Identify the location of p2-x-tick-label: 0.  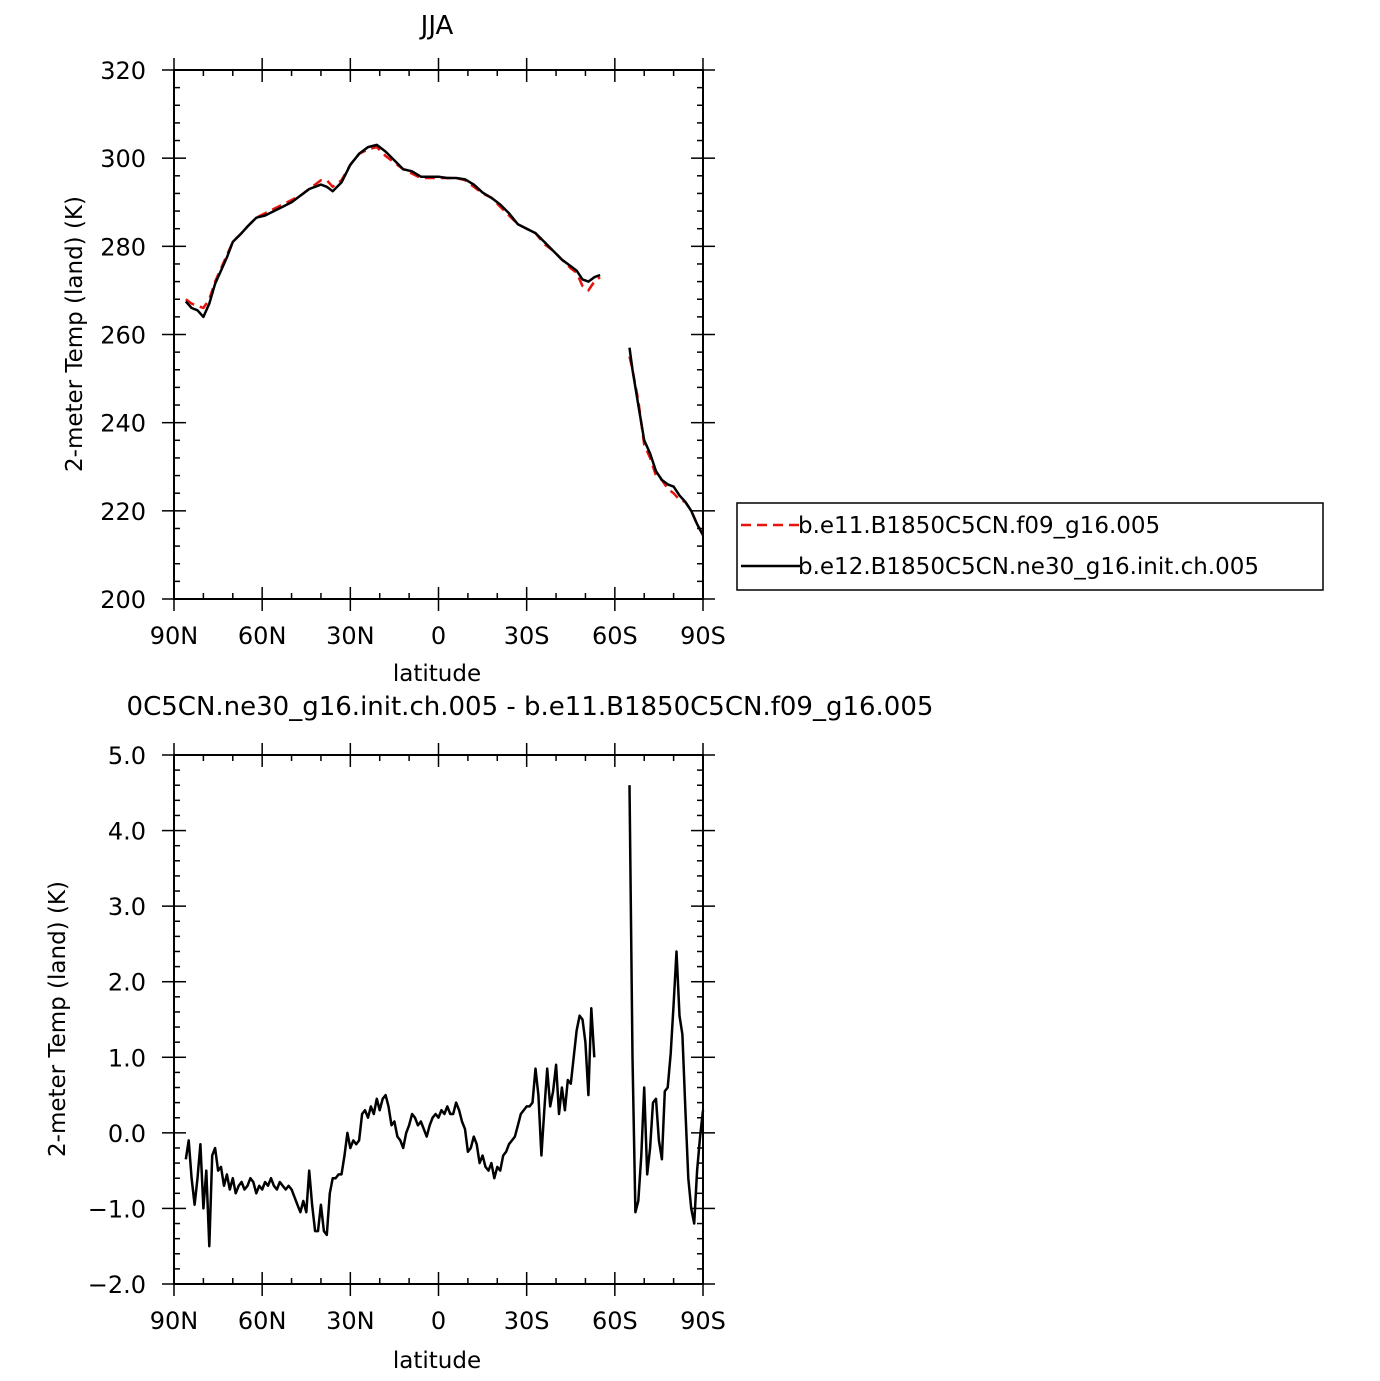
(438, 1321).